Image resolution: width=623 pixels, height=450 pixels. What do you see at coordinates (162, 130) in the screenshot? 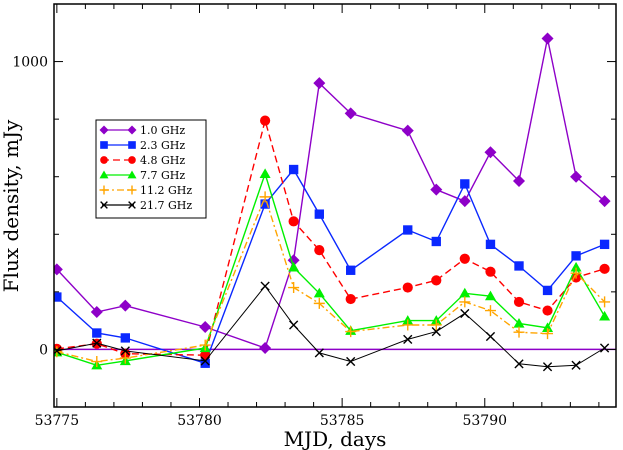
I see `legend-label: 1.0 GHz` at bounding box center [162, 130].